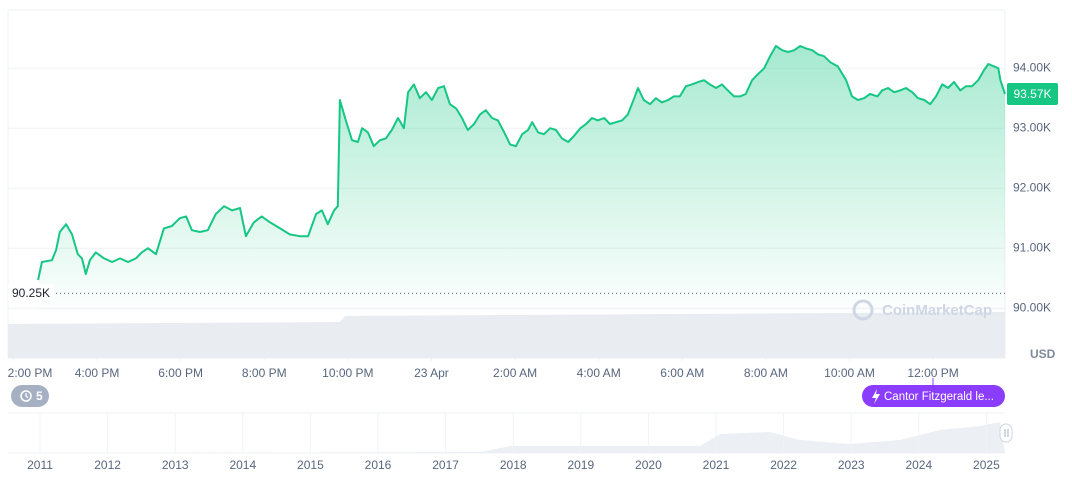 This screenshot has height=477, width=1072. What do you see at coordinates (310, 465) in the screenshot?
I see `navigator-year: 2015` at bounding box center [310, 465].